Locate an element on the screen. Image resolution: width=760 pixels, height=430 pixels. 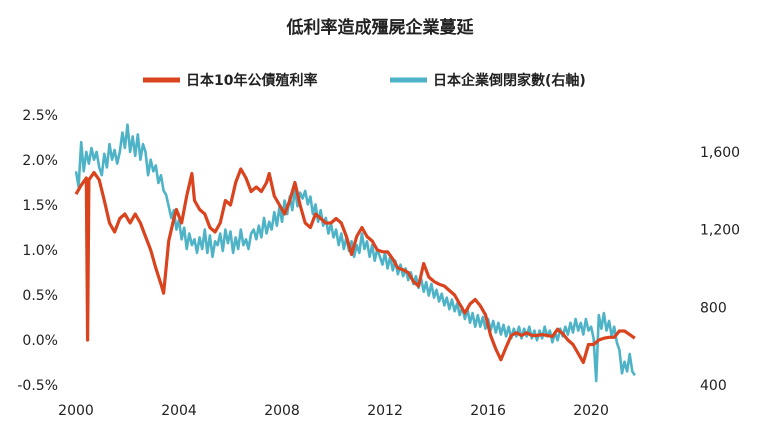
left-tick-label: 2.5% is located at coordinates (40, 116).